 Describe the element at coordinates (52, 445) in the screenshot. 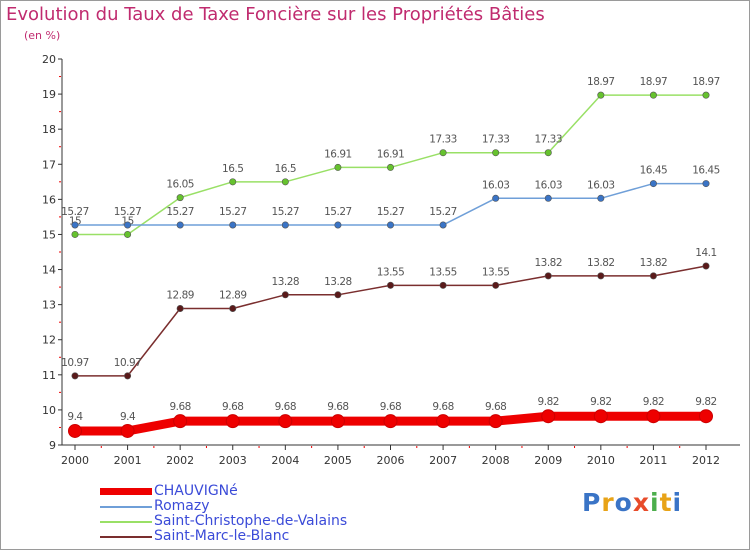

I see `y-tick-label: 9` at that location.